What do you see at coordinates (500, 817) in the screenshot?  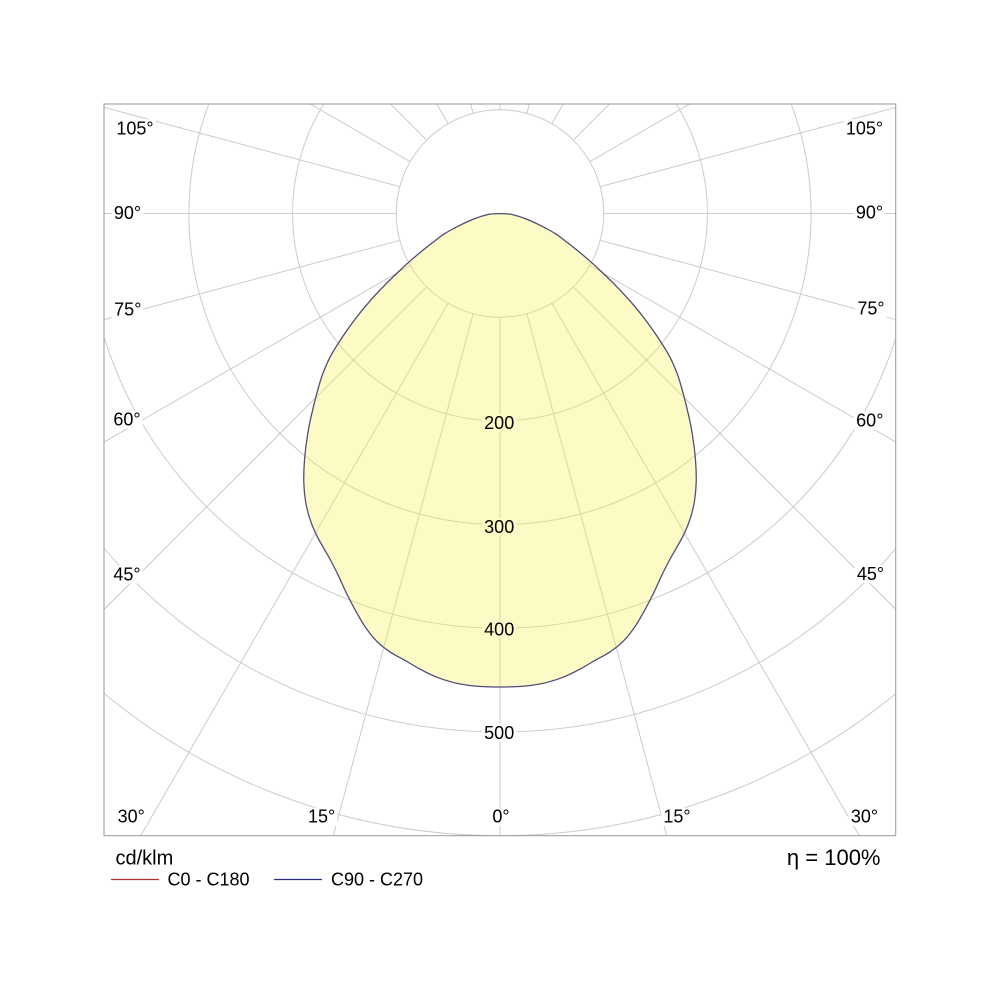 I see `svg-text: 0°` at bounding box center [500, 817].